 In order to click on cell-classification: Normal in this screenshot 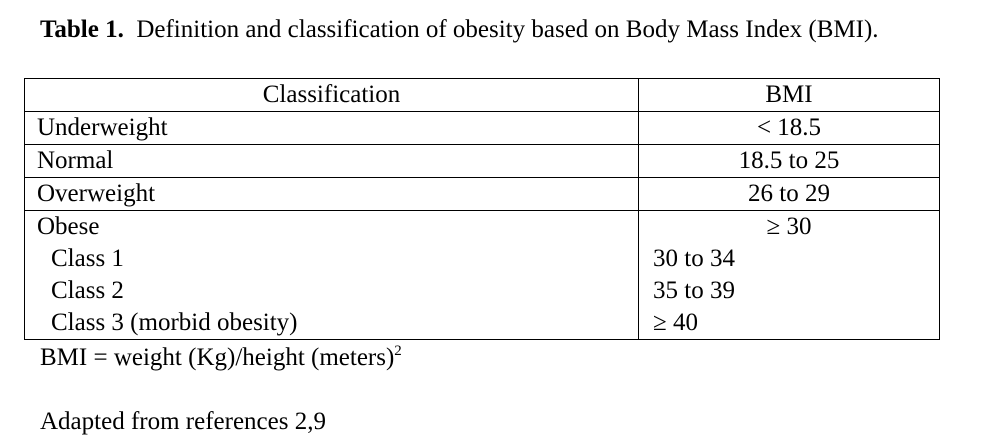, I will do `click(331, 161)`.